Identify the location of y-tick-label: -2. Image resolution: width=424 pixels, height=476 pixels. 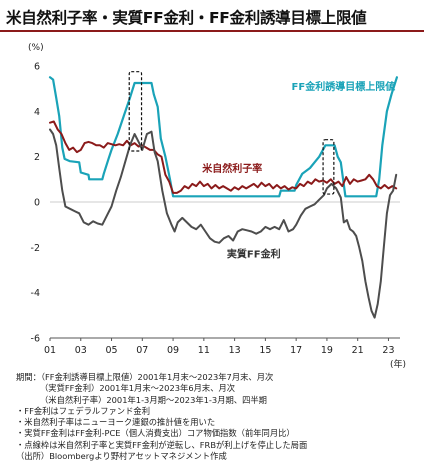
(35, 248).